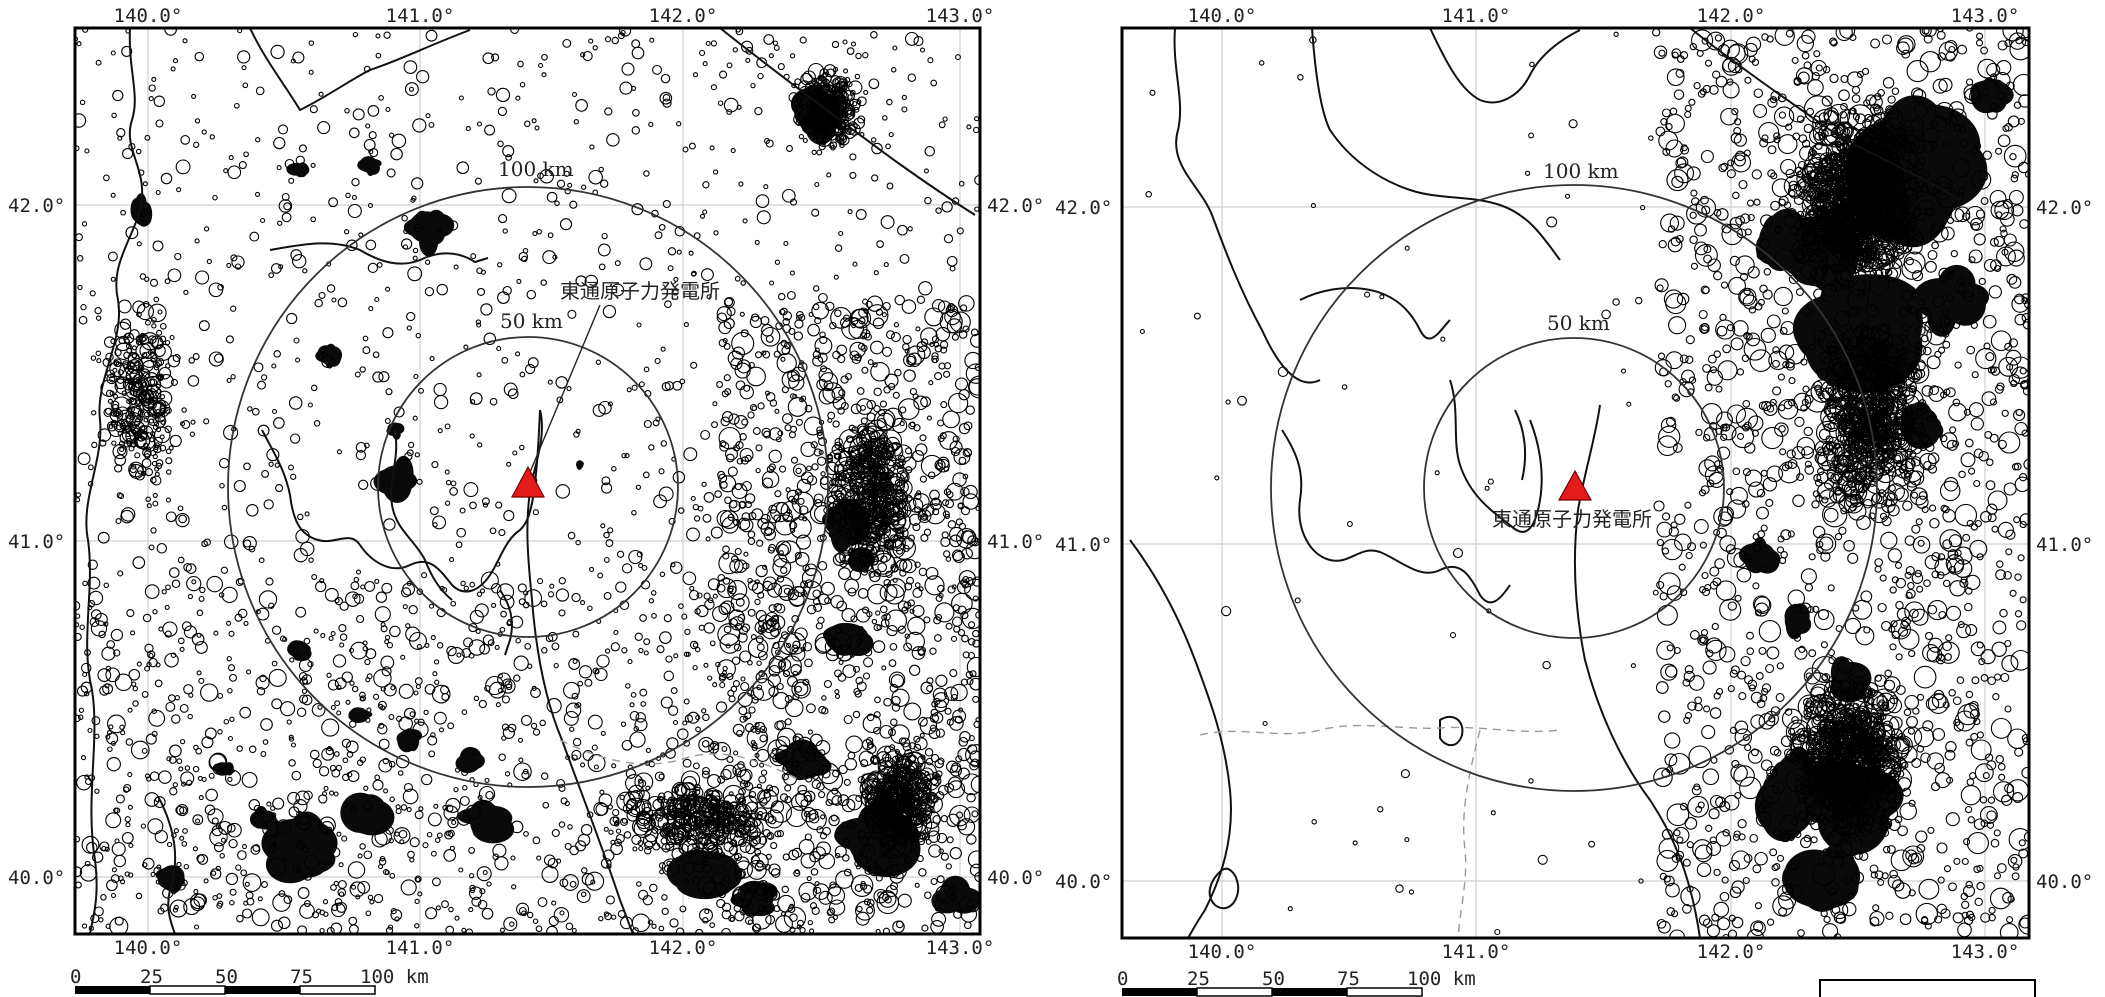 The height and width of the screenshot is (997, 2105). Describe the element at coordinates (371, 814) in the screenshot. I see `seismic-cluster` at that location.